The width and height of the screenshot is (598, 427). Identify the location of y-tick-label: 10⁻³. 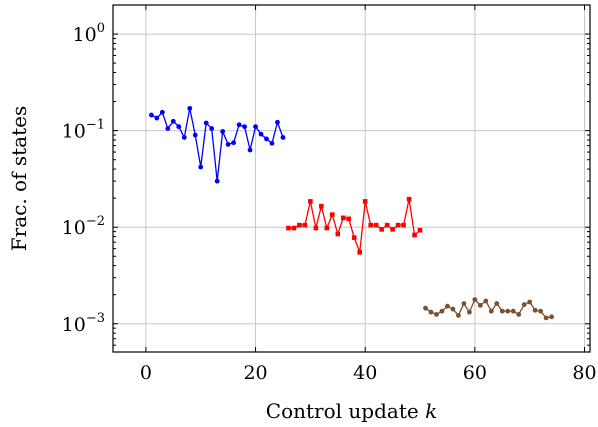
(83, 323).